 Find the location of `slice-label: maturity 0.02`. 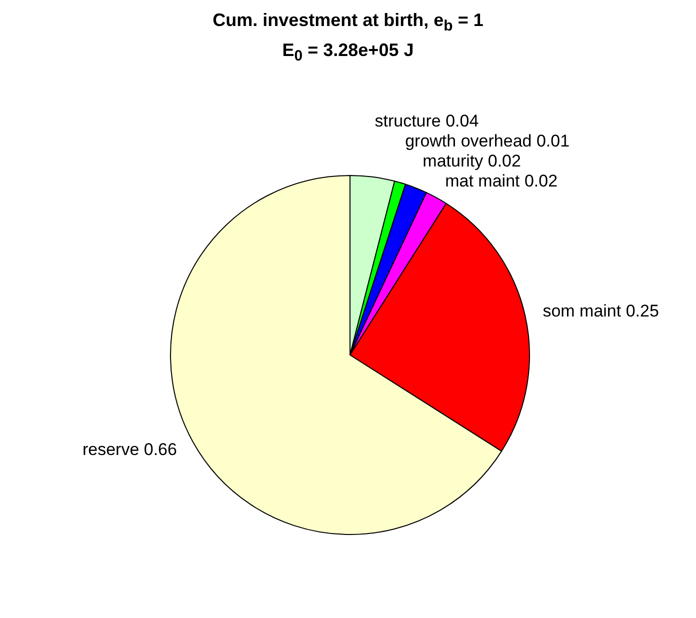

slice-label: maturity 0.02 is located at coordinates (471, 161).